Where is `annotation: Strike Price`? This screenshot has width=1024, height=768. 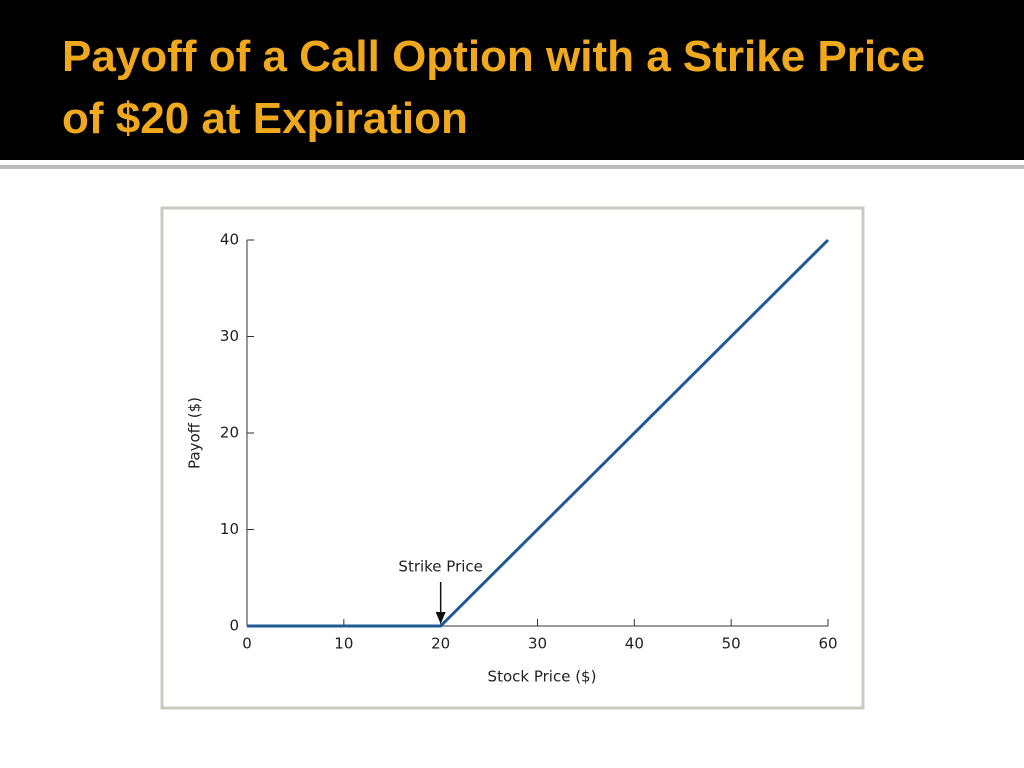 annotation: Strike Price is located at coordinates (440, 567).